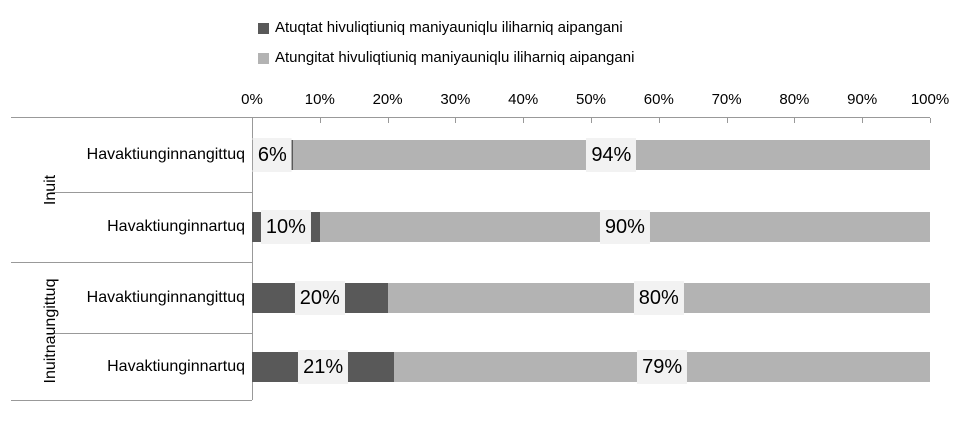  What do you see at coordinates (658, 297) in the screenshot?
I see `data-label: 80%` at bounding box center [658, 297].